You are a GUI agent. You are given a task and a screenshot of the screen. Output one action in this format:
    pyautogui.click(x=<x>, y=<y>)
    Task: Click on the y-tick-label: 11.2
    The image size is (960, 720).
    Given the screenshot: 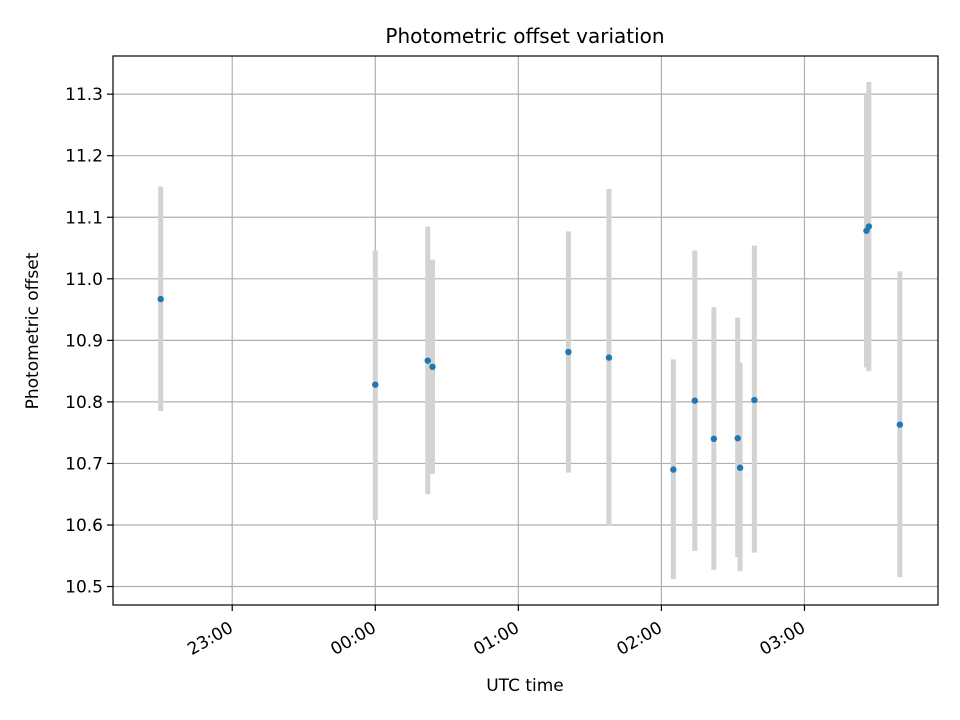 What is the action you would take?
    pyautogui.click(x=84, y=157)
    